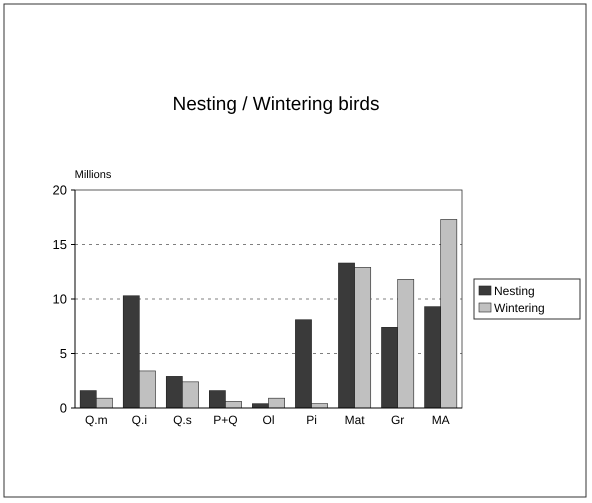 Image resolution: width=592 pixels, height=503 pixels. I want to click on x-tick-label: P+Q, so click(225, 420).